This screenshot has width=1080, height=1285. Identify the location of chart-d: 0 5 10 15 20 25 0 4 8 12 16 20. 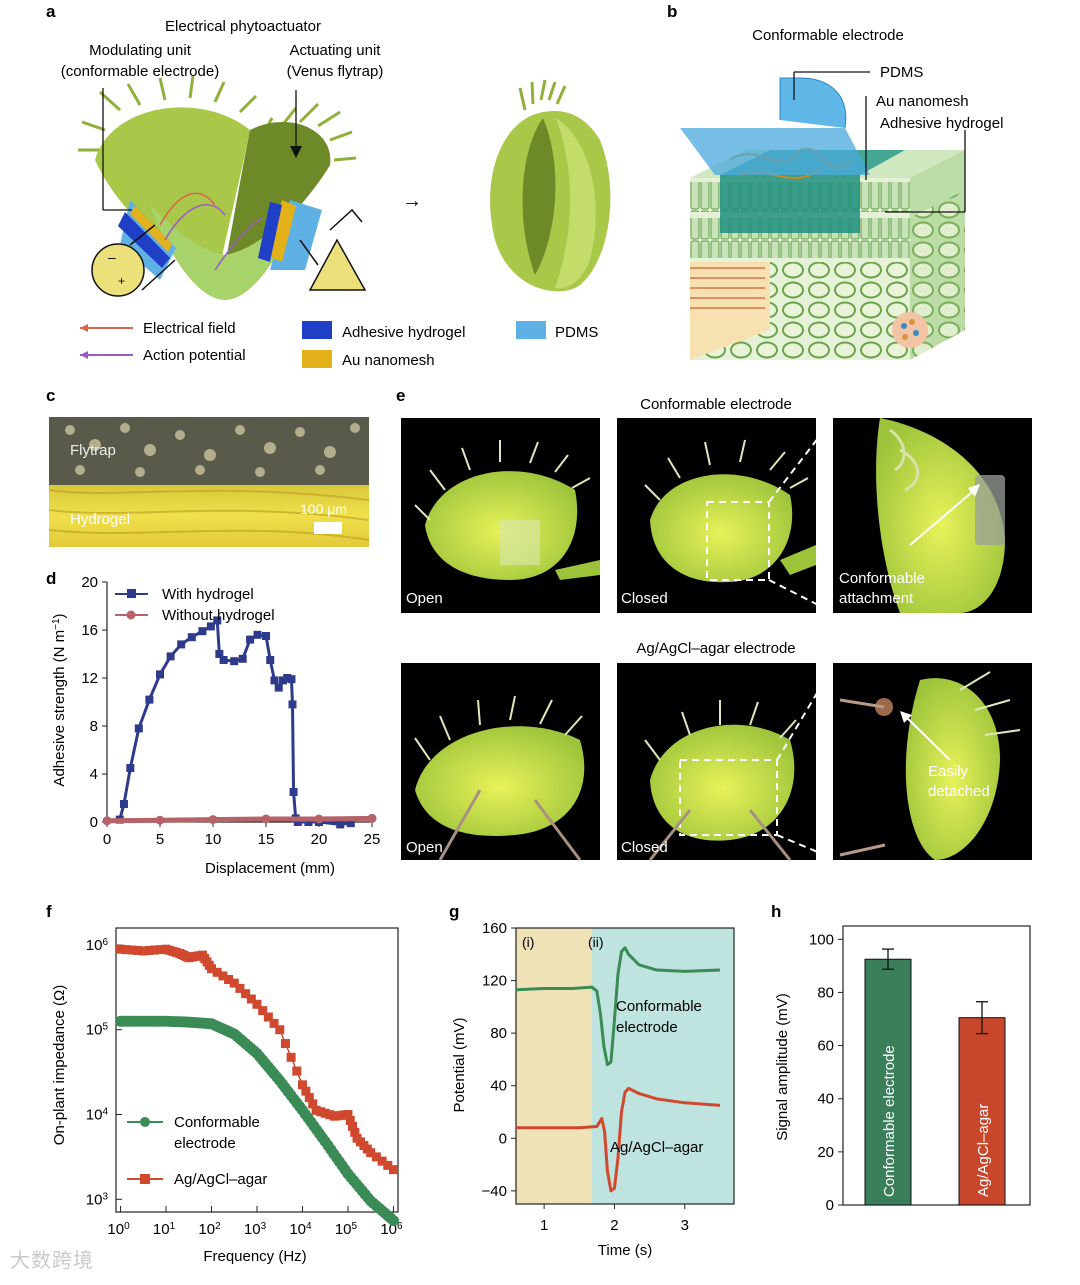
(230, 711).